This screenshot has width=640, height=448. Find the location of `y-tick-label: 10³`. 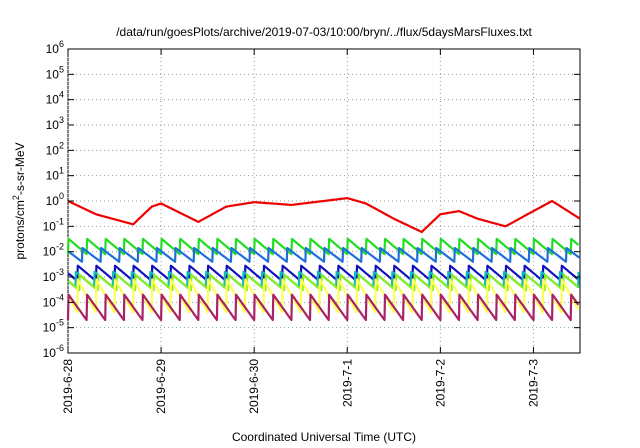

y-tick-label: 10³ is located at coordinates (55, 123).